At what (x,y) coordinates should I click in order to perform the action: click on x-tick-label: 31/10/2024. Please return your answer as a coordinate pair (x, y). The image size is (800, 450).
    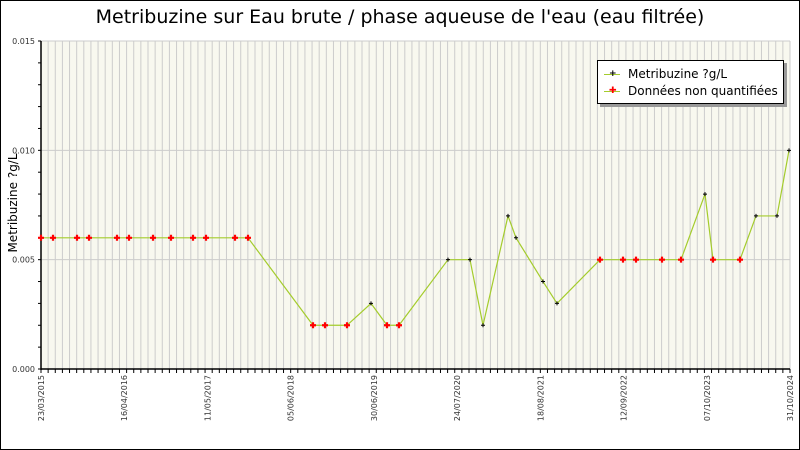
    Looking at the image, I should click on (790, 398).